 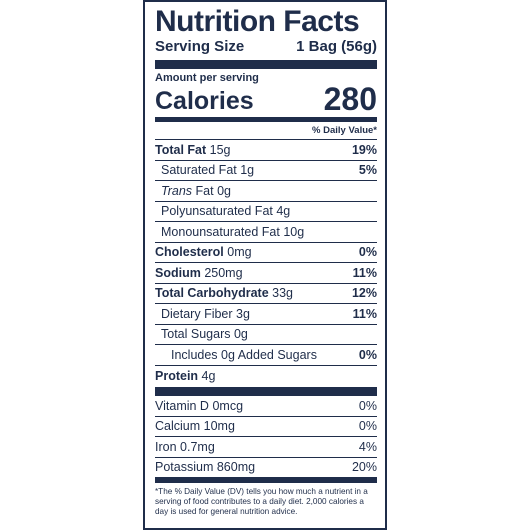 What do you see at coordinates (184, 467) in the screenshot?
I see `vitamin-name: Potassium` at bounding box center [184, 467].